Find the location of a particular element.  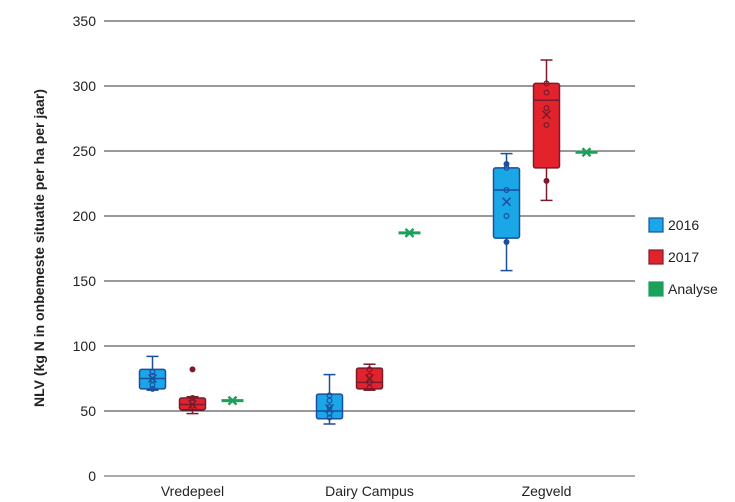

x-tick-labels: Vredepeel Dairy Campus Zegveld is located at coordinates (366, 491).